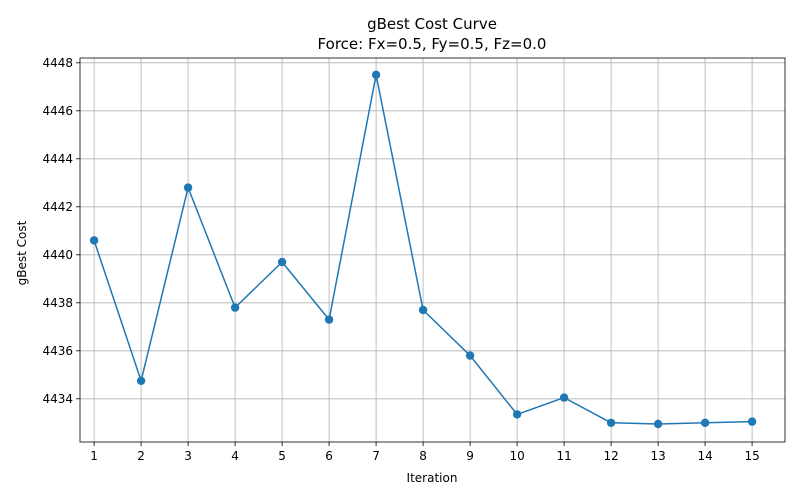 The image size is (800, 500). What do you see at coordinates (57, 399) in the screenshot?
I see `y-tick-label: 4434` at bounding box center [57, 399].